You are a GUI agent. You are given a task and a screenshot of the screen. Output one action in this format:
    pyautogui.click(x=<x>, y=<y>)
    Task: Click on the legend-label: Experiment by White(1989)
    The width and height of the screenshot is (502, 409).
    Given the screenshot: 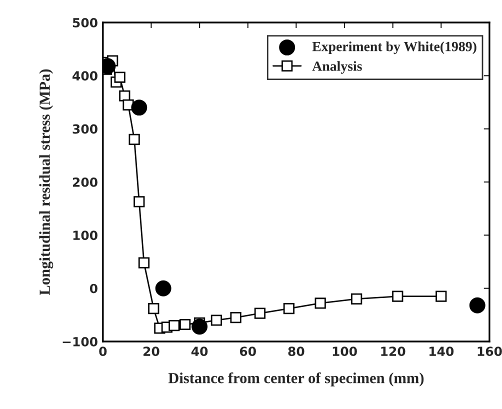 What is the action you would take?
    pyautogui.click(x=394, y=47)
    